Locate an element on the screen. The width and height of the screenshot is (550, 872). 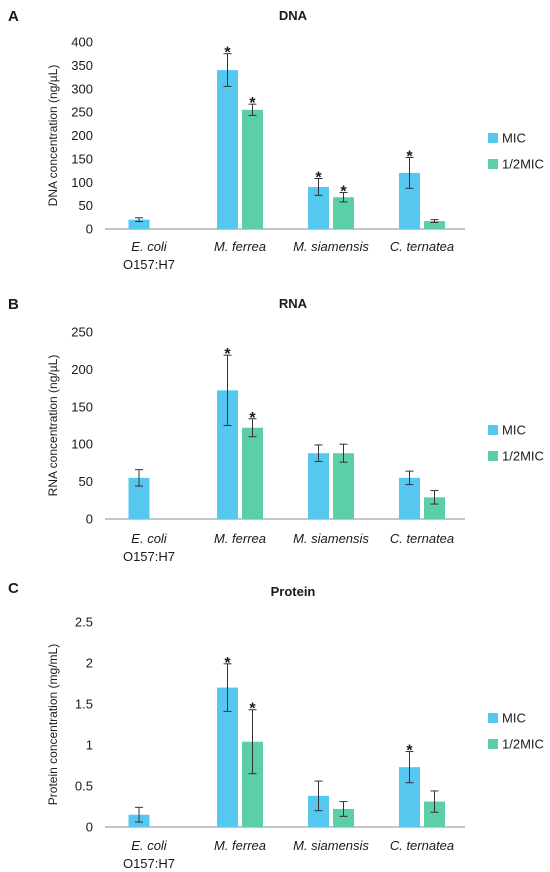
panel-b-y-tick-label: 250 is located at coordinates (82, 332).